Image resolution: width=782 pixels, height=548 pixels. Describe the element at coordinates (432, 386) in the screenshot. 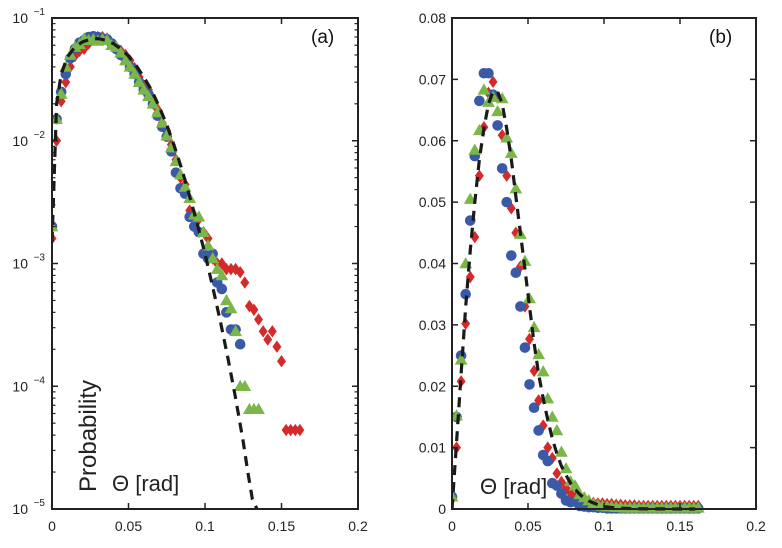

I see `panel-b-ytick-label: 0.02` at that location.